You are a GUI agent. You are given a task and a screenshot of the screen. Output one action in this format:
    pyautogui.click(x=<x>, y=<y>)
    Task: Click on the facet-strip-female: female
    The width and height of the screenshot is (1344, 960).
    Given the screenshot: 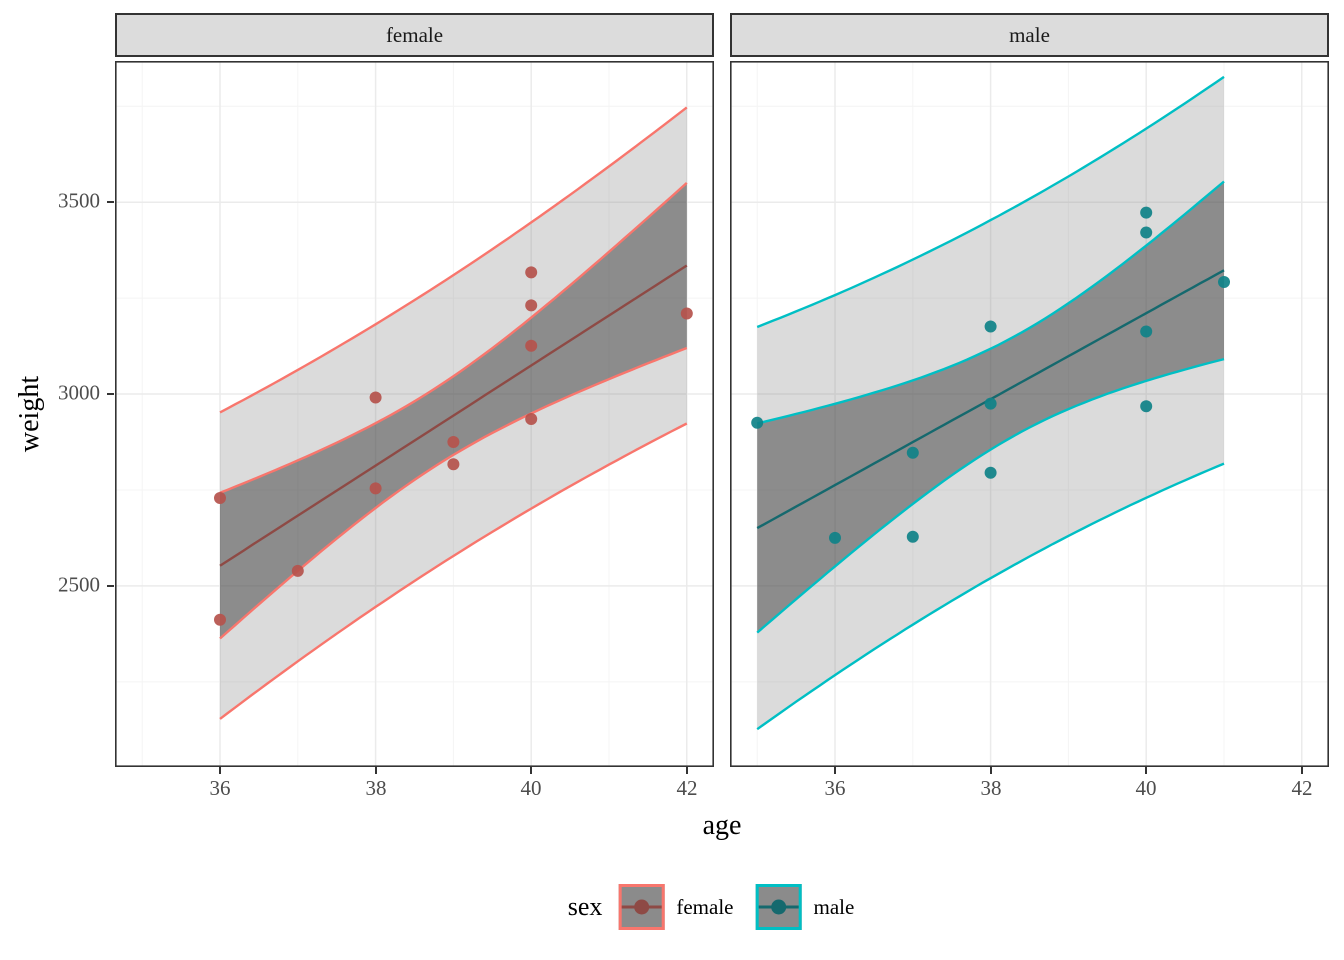 What is the action you would take?
    pyautogui.click(x=414, y=35)
    